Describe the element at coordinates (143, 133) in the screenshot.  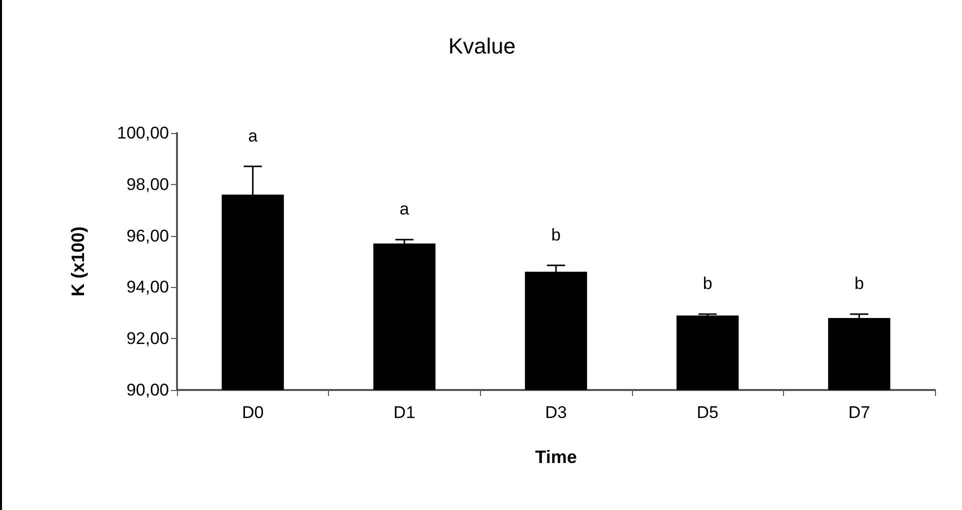
I see `y-tick-label: 100,00` at that location.